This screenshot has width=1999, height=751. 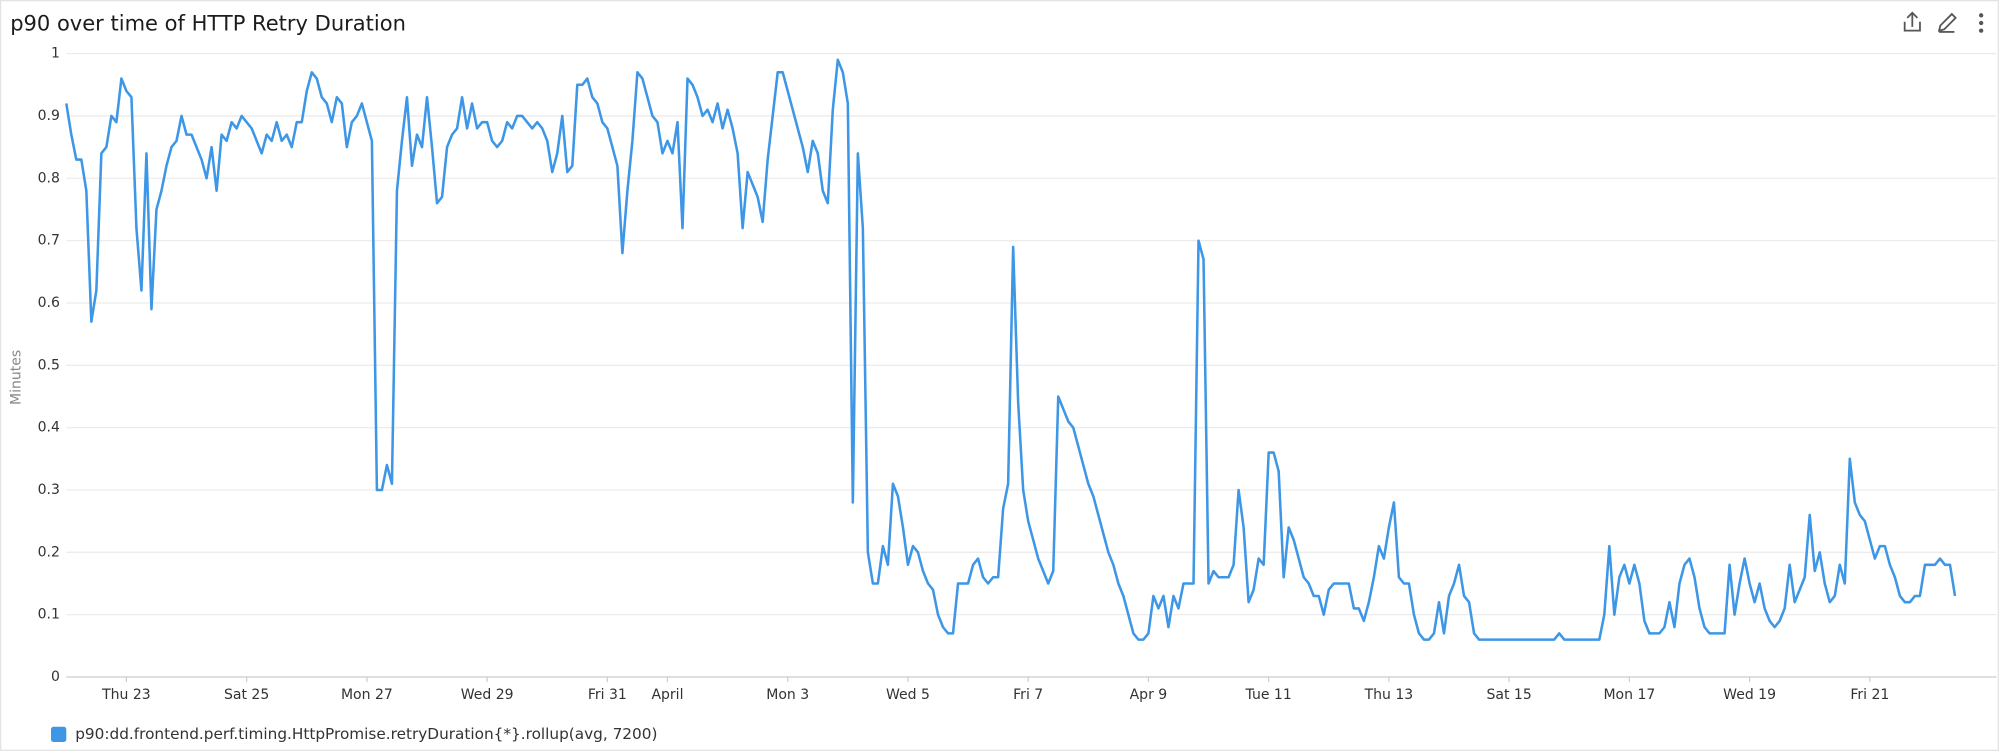 What do you see at coordinates (1981, 23) in the screenshot?
I see `more-icon` at bounding box center [1981, 23].